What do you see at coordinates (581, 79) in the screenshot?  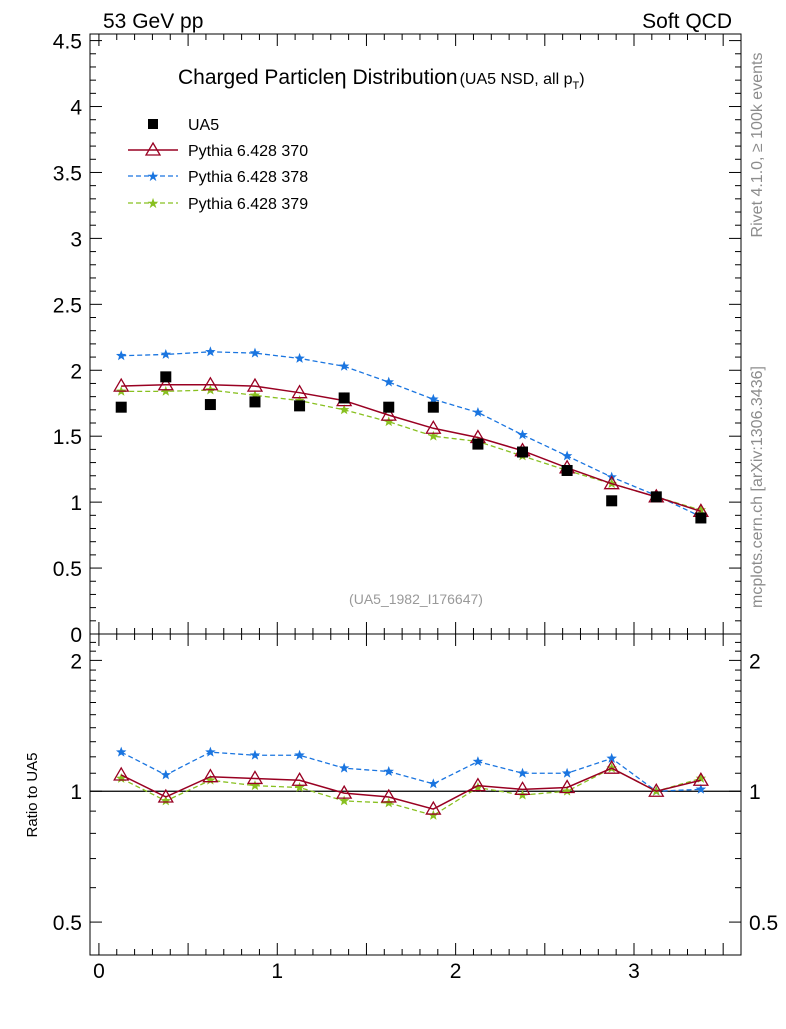 I see `title-sub-close: )` at bounding box center [581, 79].